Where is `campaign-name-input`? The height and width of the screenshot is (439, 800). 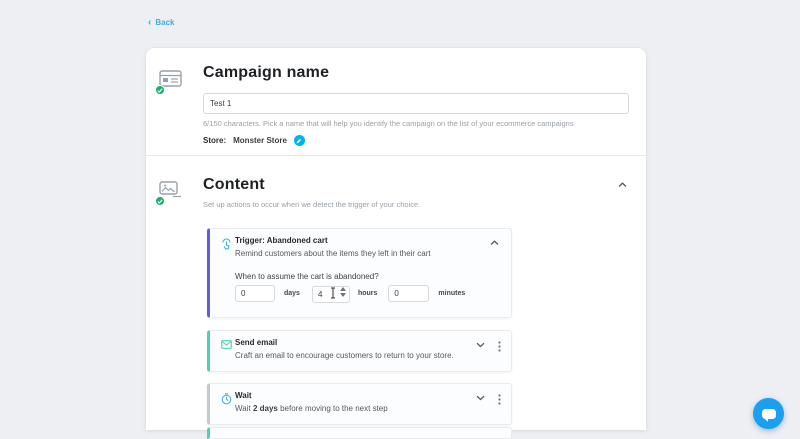 campaign-name-input is located at coordinates (416, 103).